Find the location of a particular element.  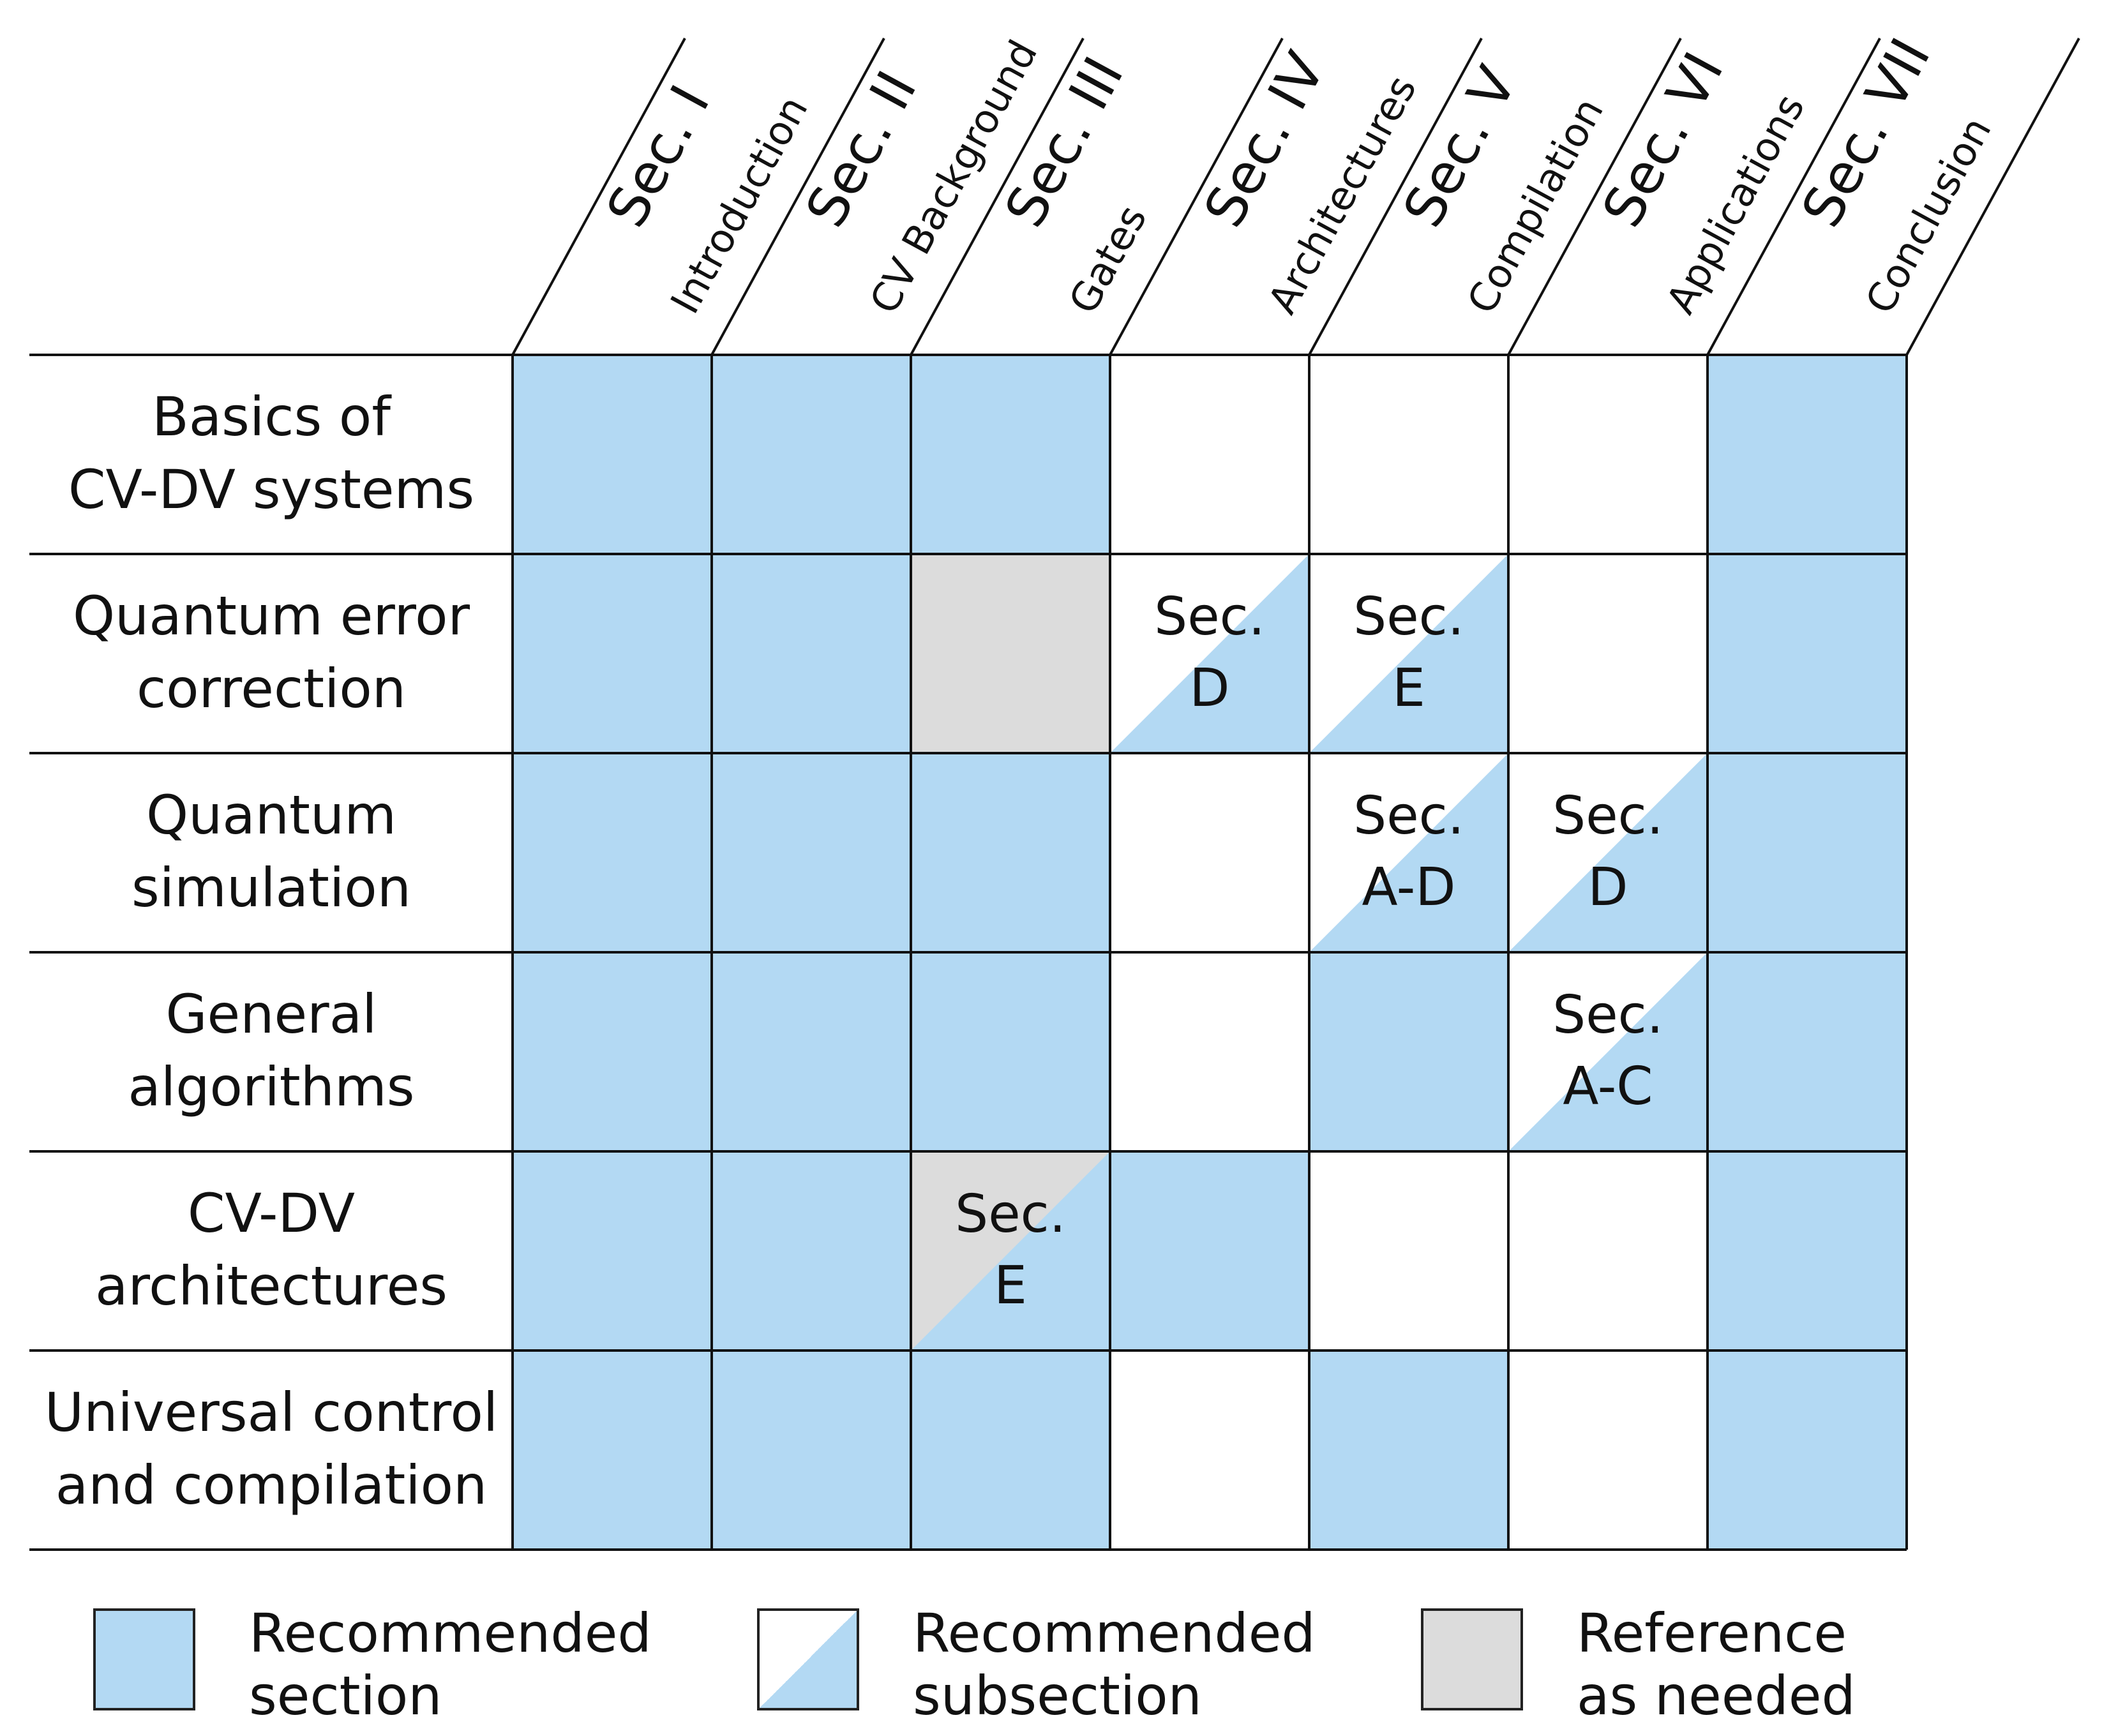

legend-label-line: as needed is located at coordinates (1716, 1696).